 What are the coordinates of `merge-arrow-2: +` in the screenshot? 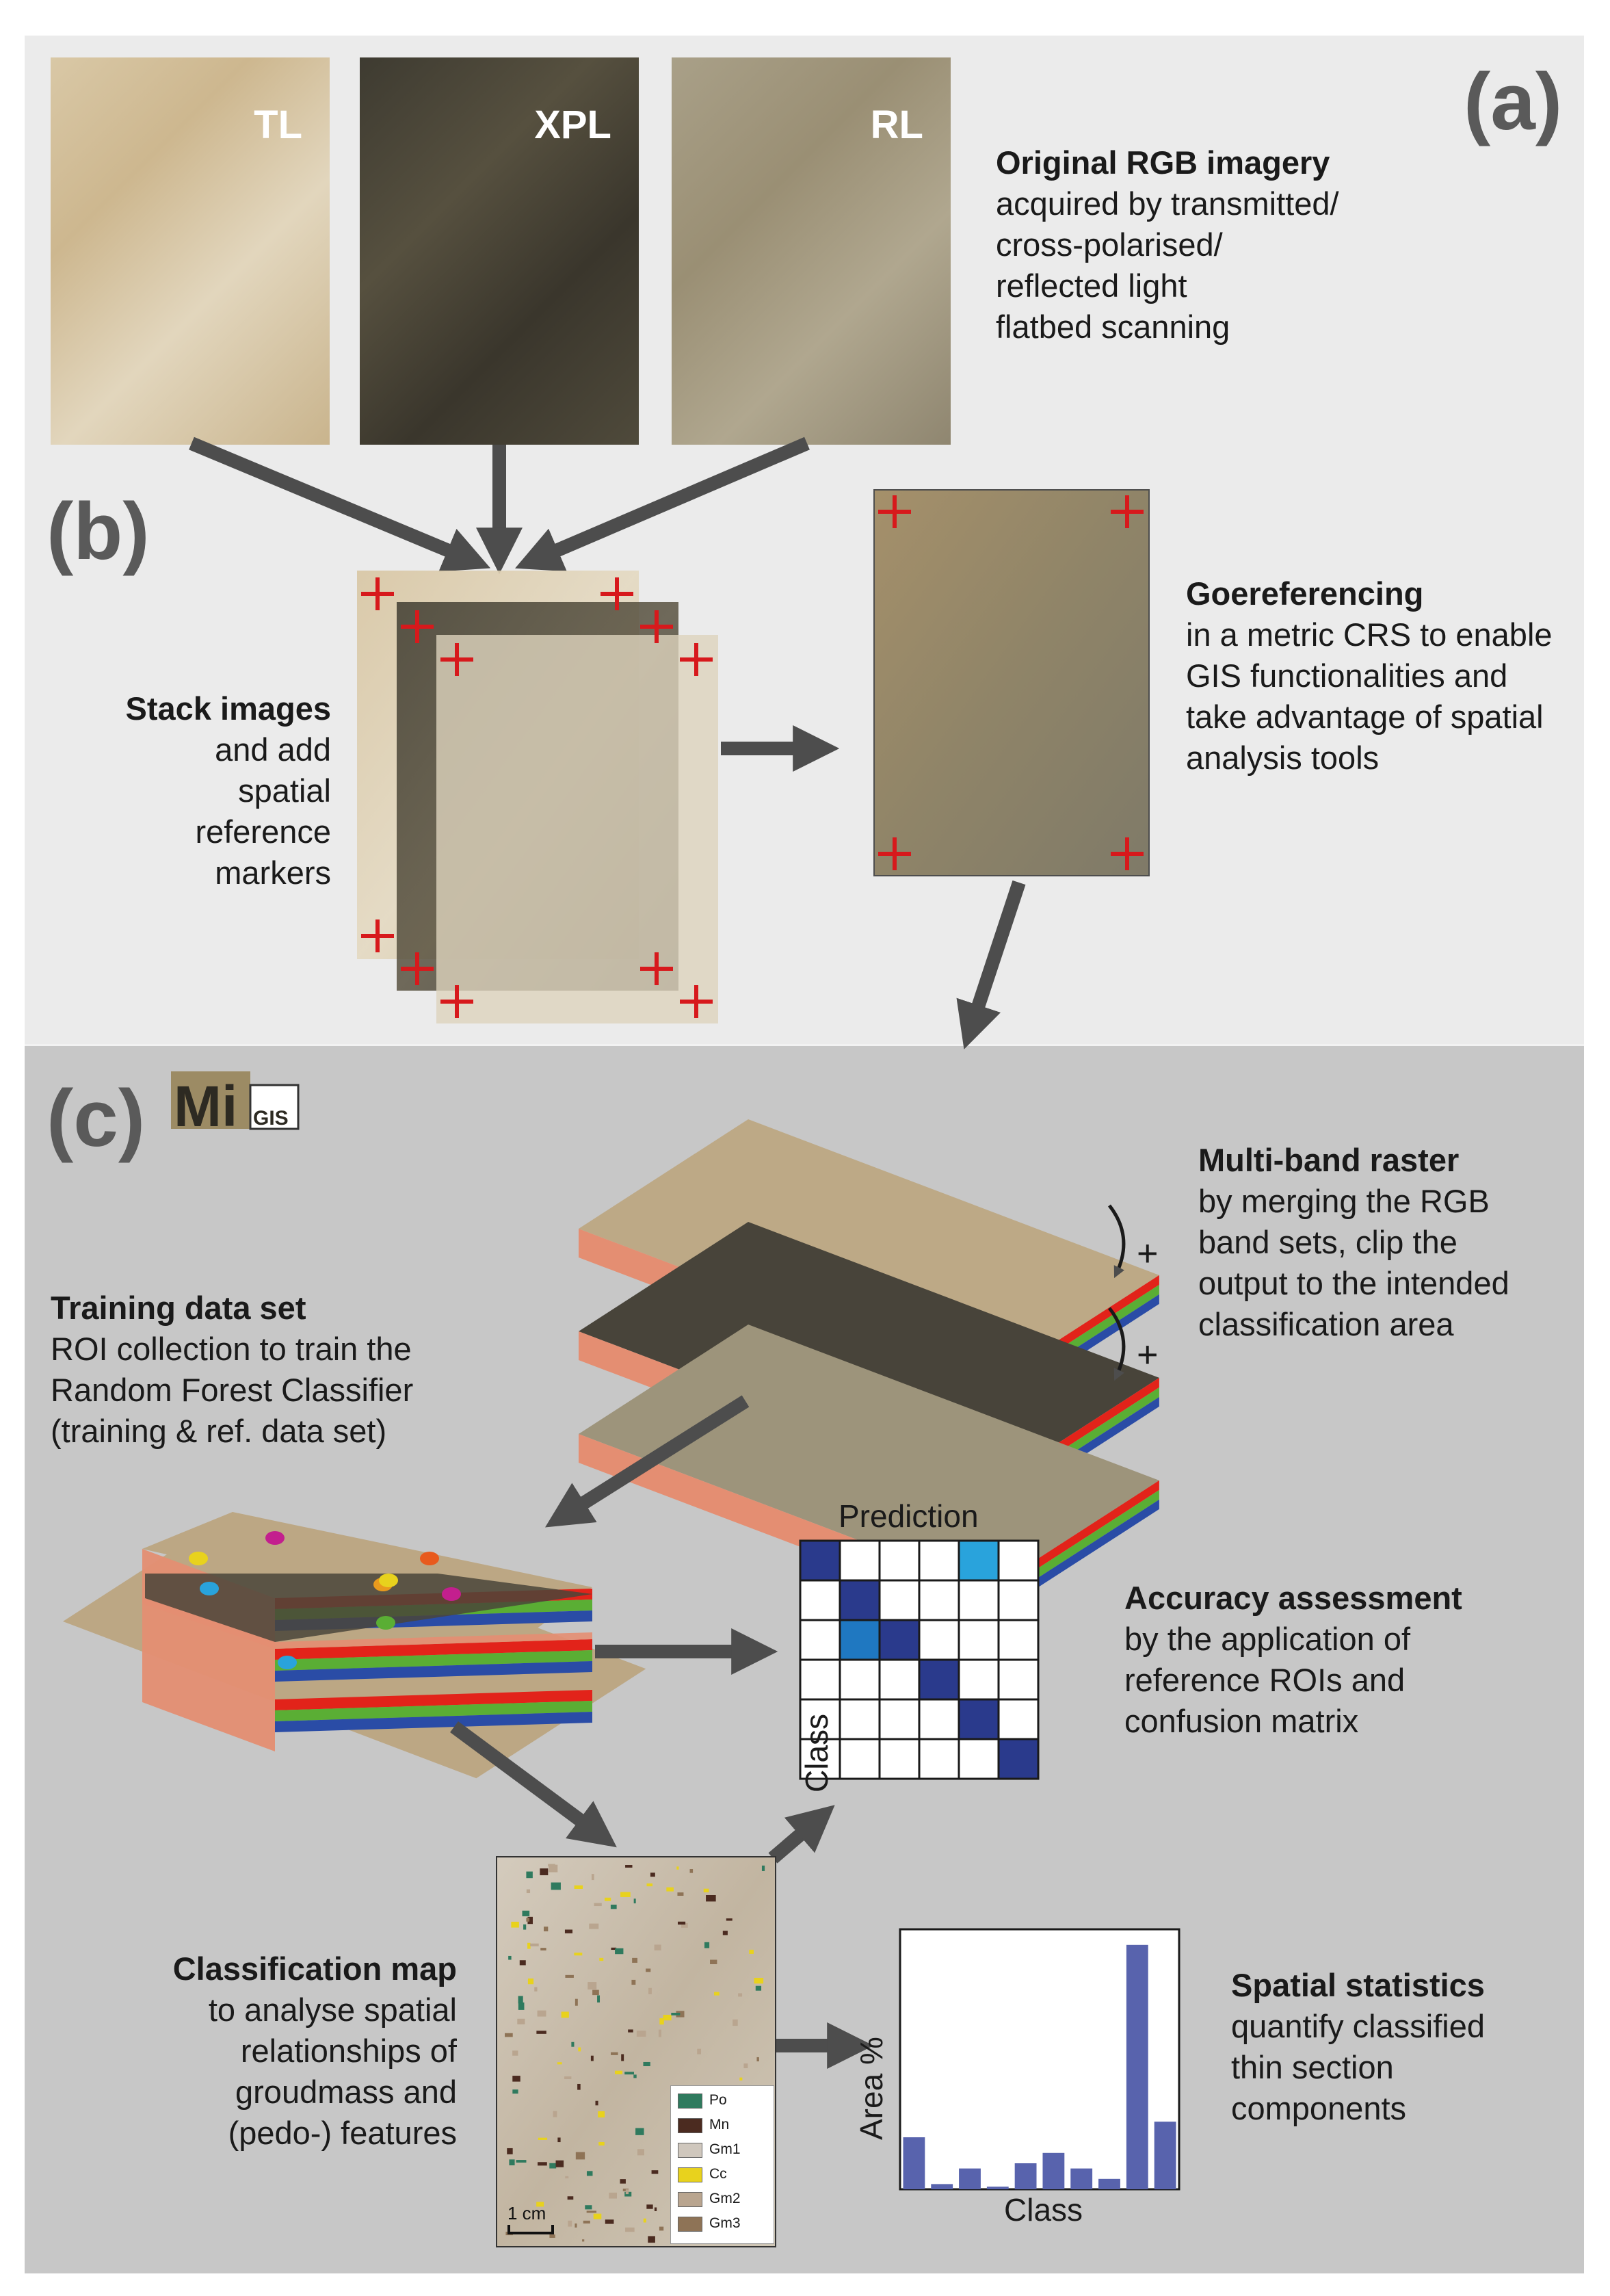 It's located at (1133, 1344).